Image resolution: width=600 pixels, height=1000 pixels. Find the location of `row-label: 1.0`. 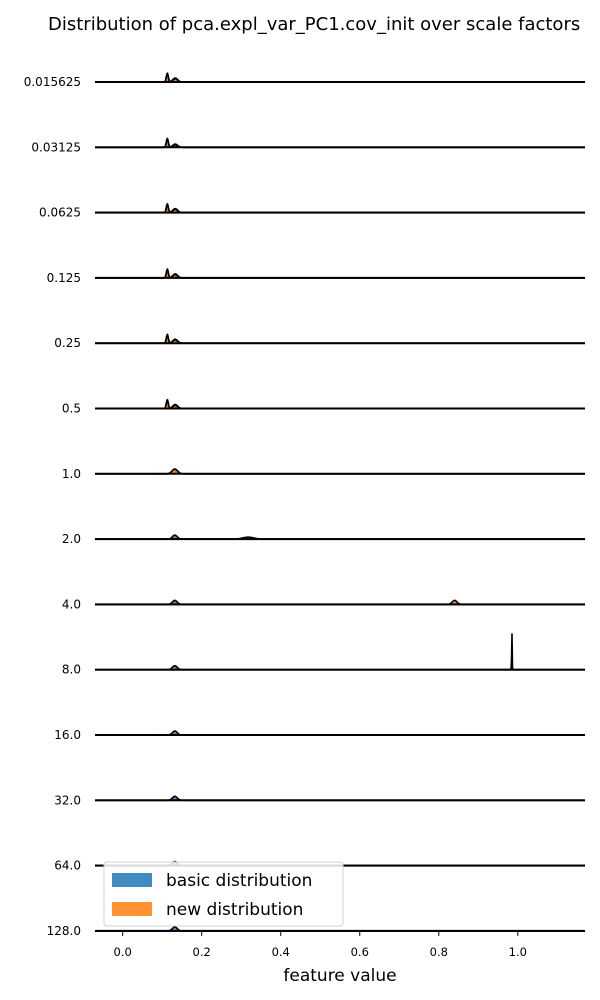

row-label: 1.0 is located at coordinates (71, 474).